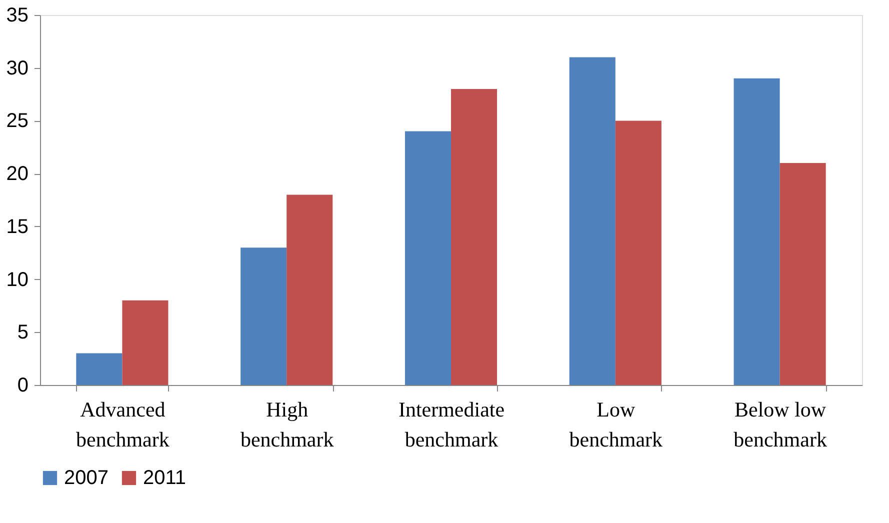 The height and width of the screenshot is (523, 889). I want to click on y-tick-label: 10, so click(17, 279).